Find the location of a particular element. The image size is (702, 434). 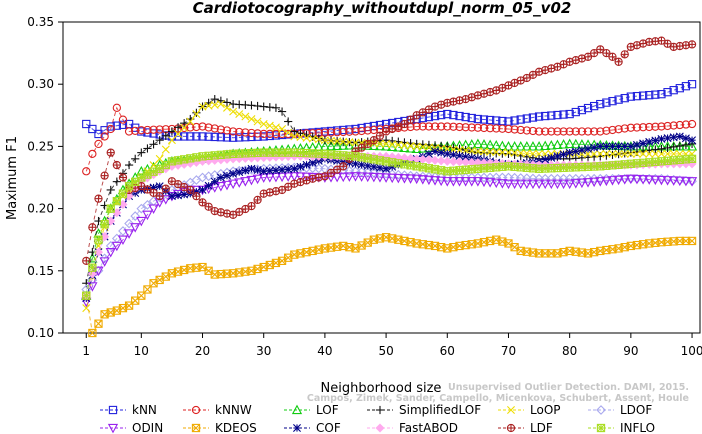

chart-title: Cardiotocography_withoutdupl_norm_05_v02 is located at coordinates (382, 8).